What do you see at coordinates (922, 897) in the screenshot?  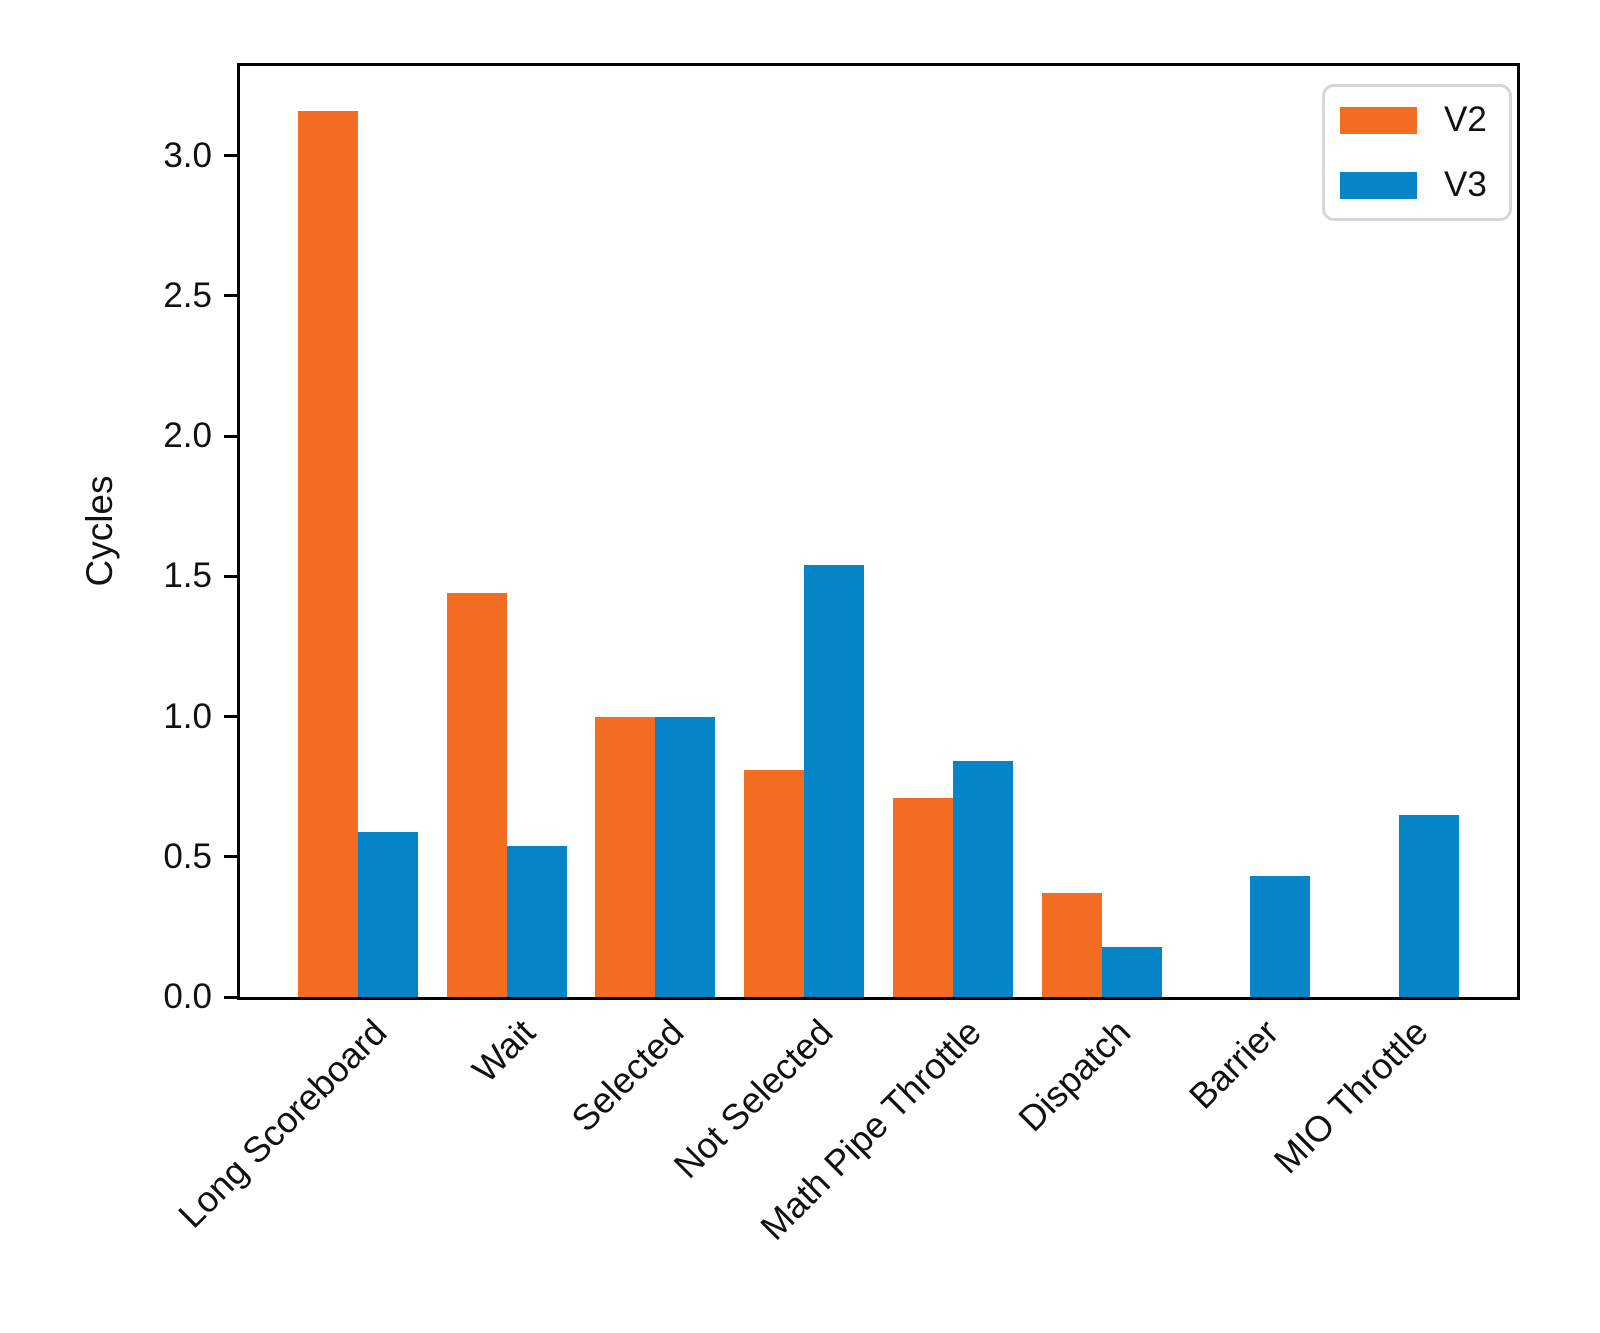 I see `bar-v2-math-pipe-throttle` at bounding box center [922, 897].